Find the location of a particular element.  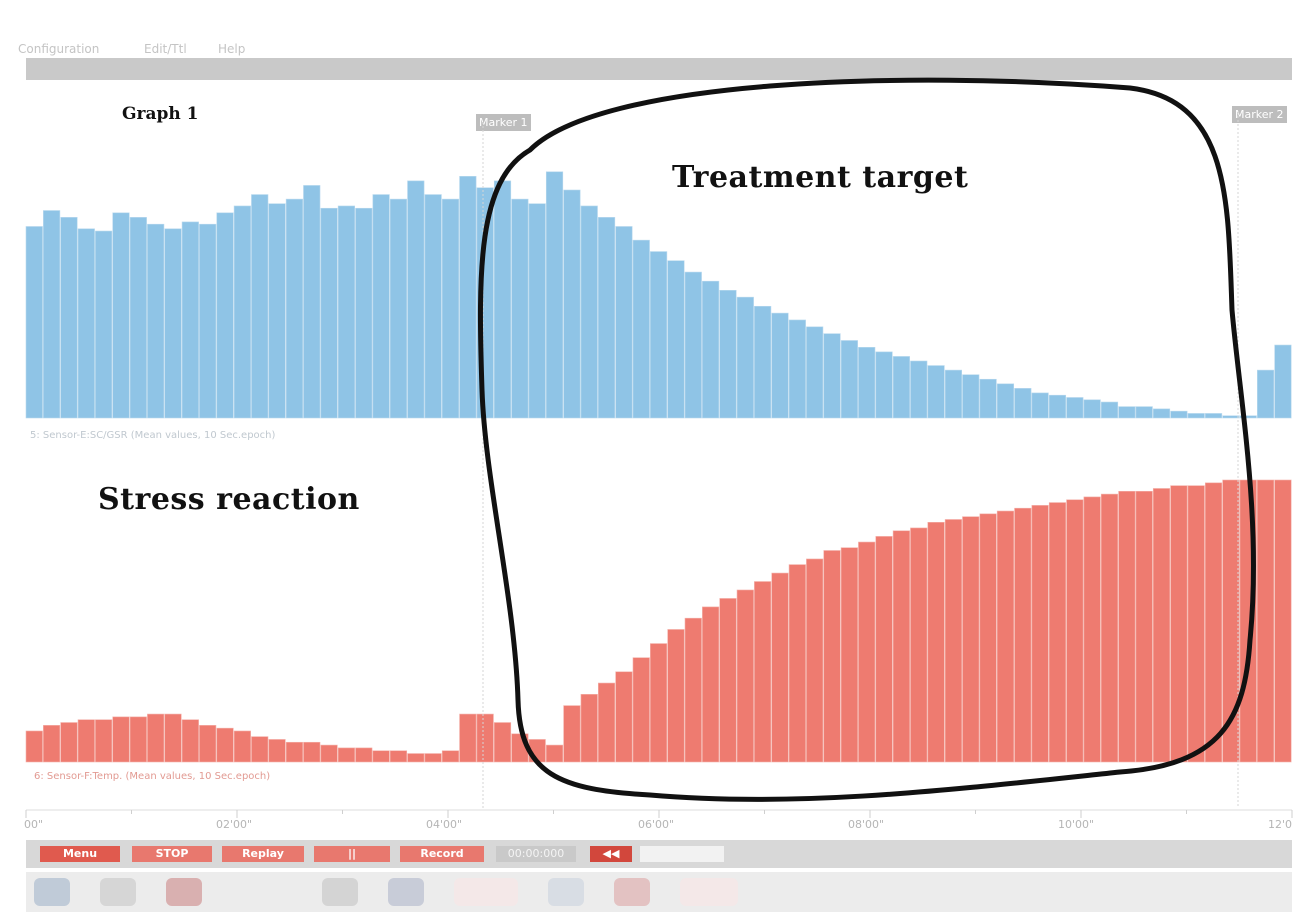

folder-icon is located at coordinates (118, 892).